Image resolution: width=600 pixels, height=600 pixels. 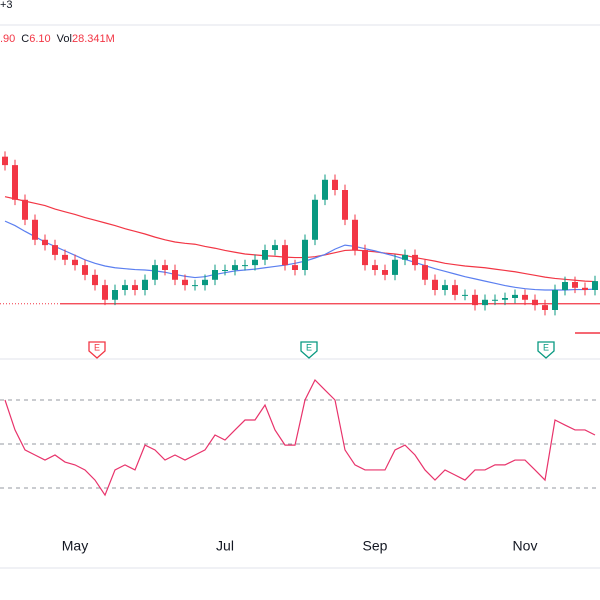 I want to click on x-tick-label: Sep, so click(x=375, y=546).